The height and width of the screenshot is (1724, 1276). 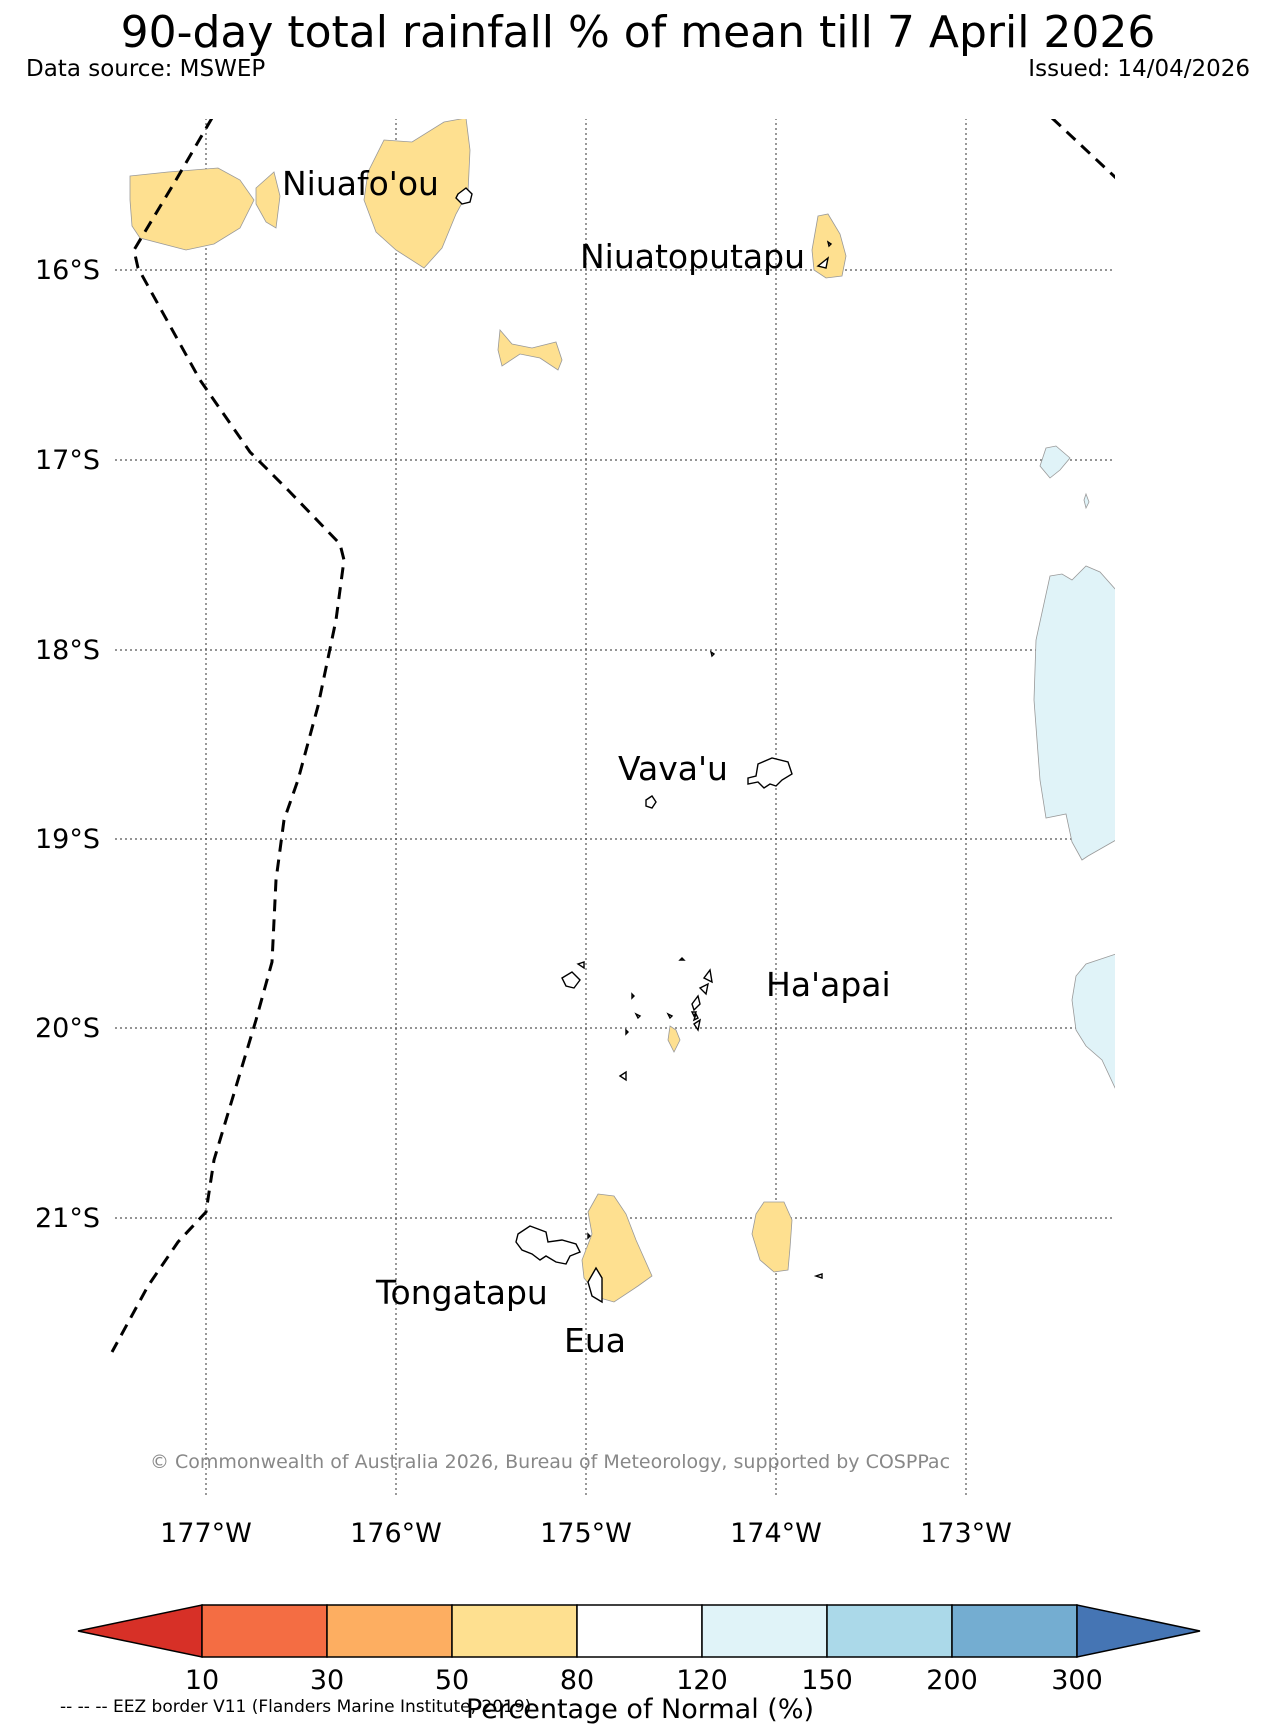 What do you see at coordinates (772, 1237) in the screenshot?
I see `dry-area-south-east` at bounding box center [772, 1237].